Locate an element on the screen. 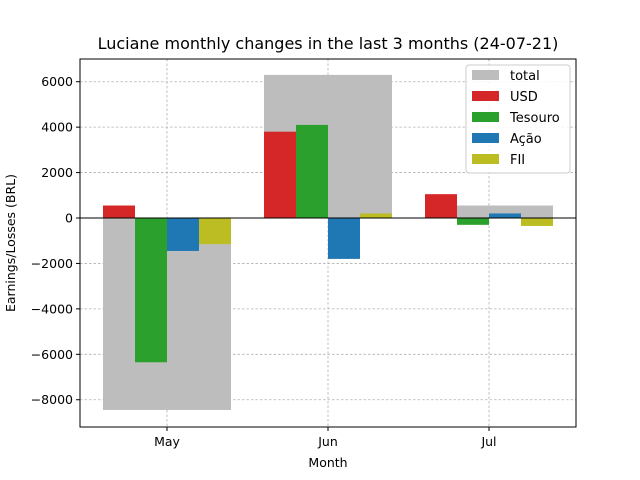  legend-label: Ação is located at coordinates (526, 139).